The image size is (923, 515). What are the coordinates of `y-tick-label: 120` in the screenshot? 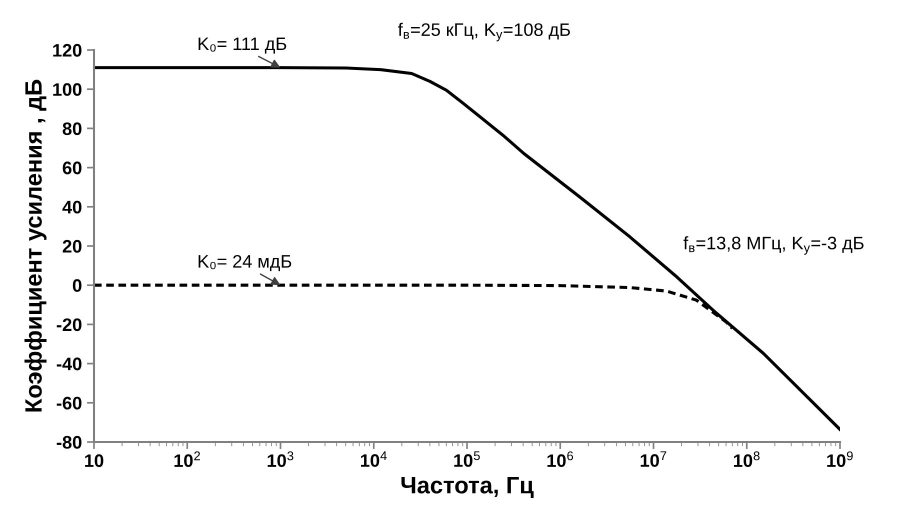 It's located at (67, 50).